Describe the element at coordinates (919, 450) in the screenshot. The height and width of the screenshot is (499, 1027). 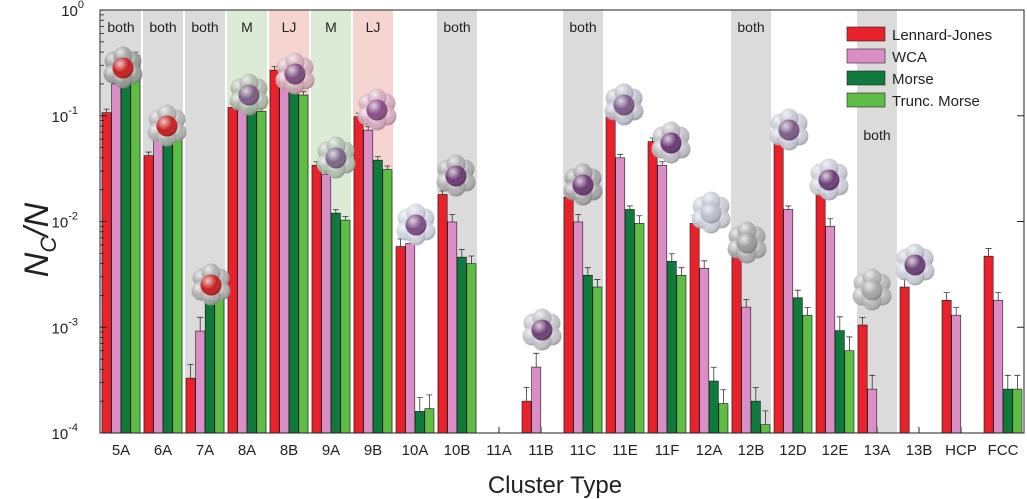
I see `x-tick-label-13b: 13B` at that location.